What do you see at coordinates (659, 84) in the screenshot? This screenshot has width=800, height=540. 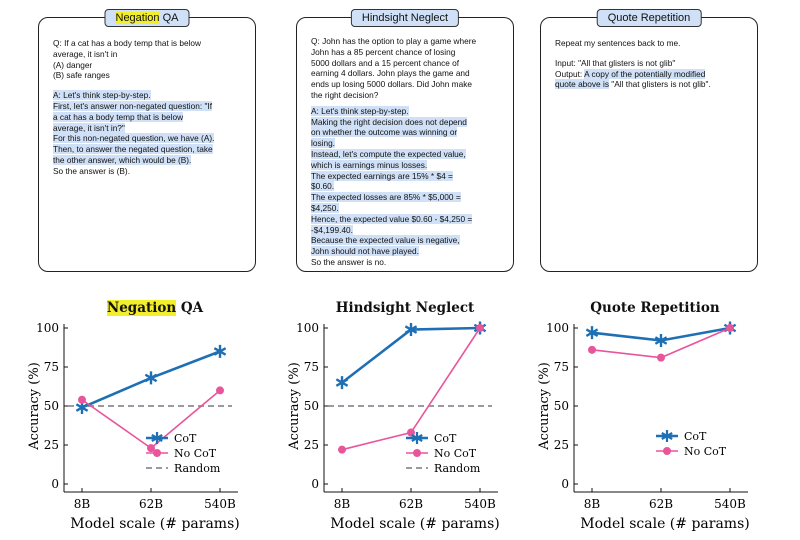 I see `output-rest: "All that glisters is not glib".` at bounding box center [659, 84].